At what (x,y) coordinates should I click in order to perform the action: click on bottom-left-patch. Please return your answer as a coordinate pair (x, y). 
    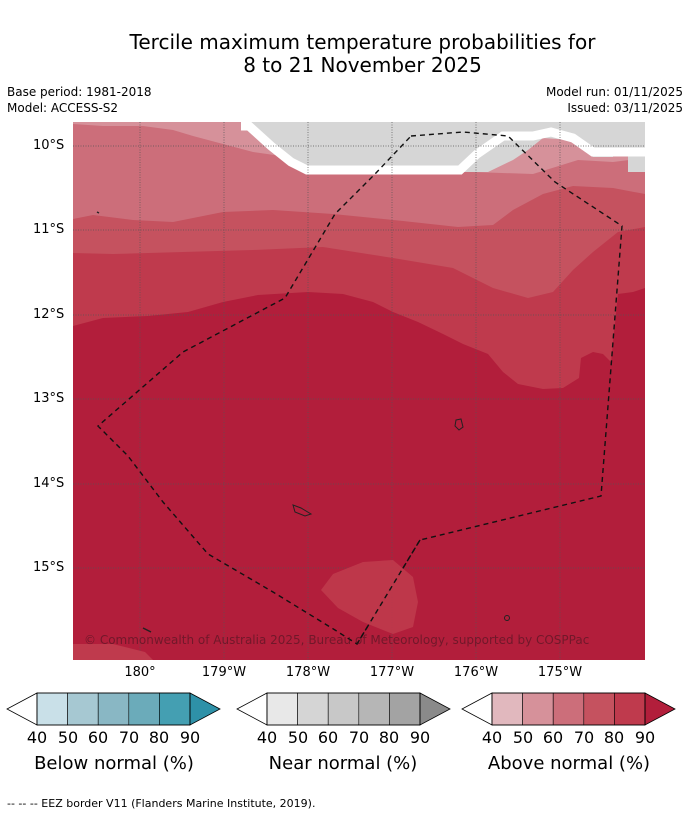
    Looking at the image, I should click on (113, 652).